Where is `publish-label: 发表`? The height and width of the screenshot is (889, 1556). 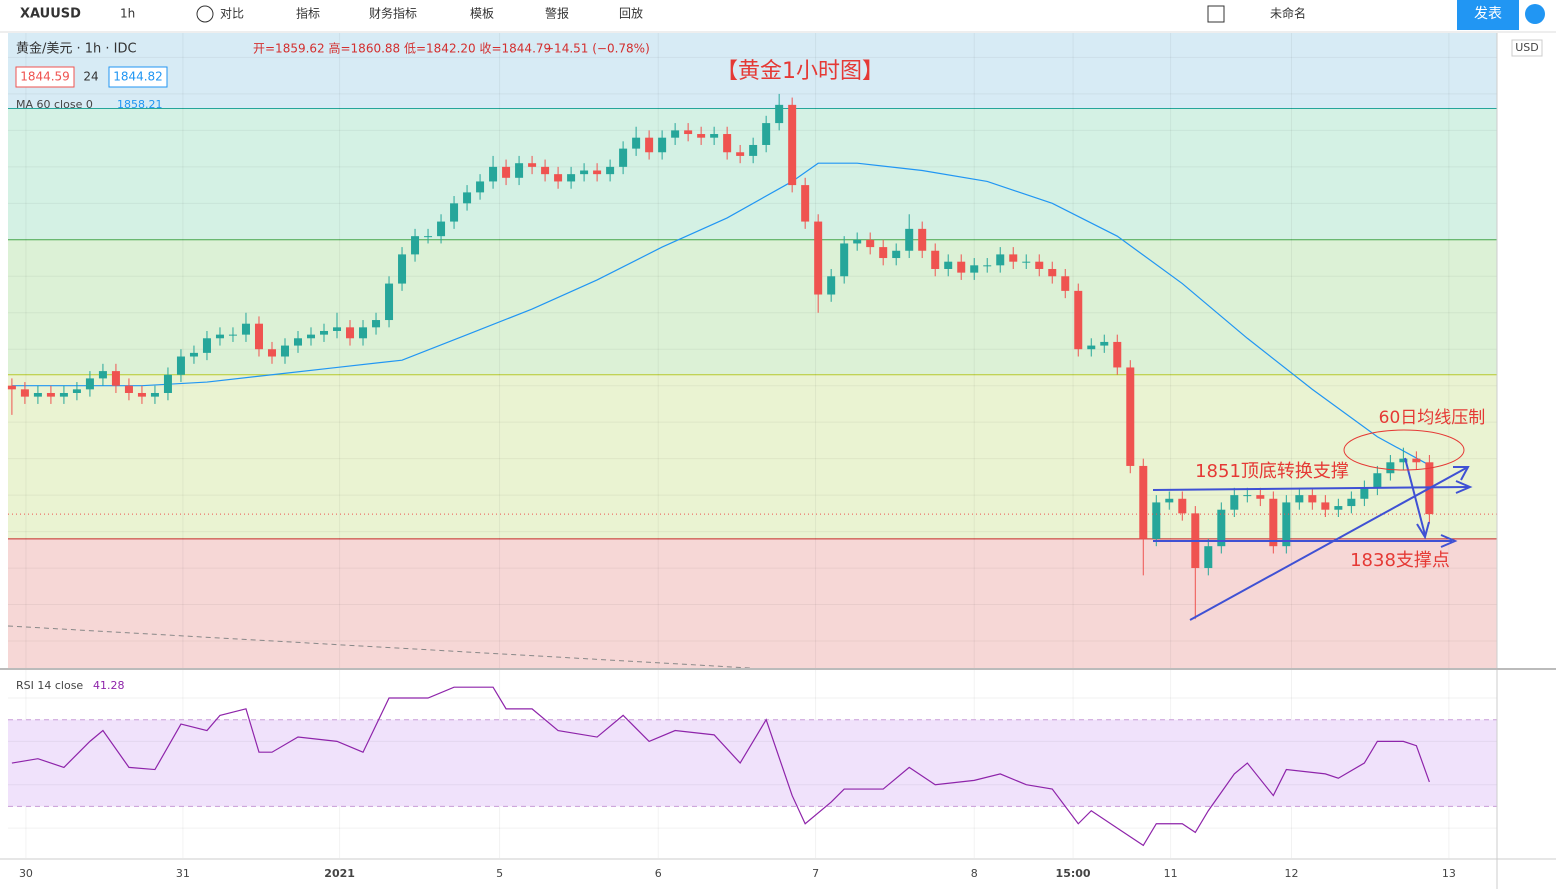 publish-label: 发表 is located at coordinates (1488, 14).